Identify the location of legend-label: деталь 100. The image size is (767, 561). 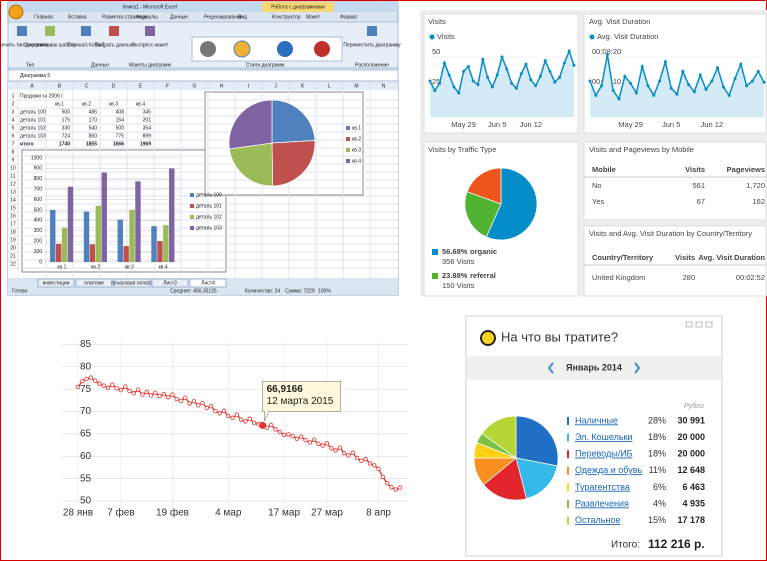
(209, 195).